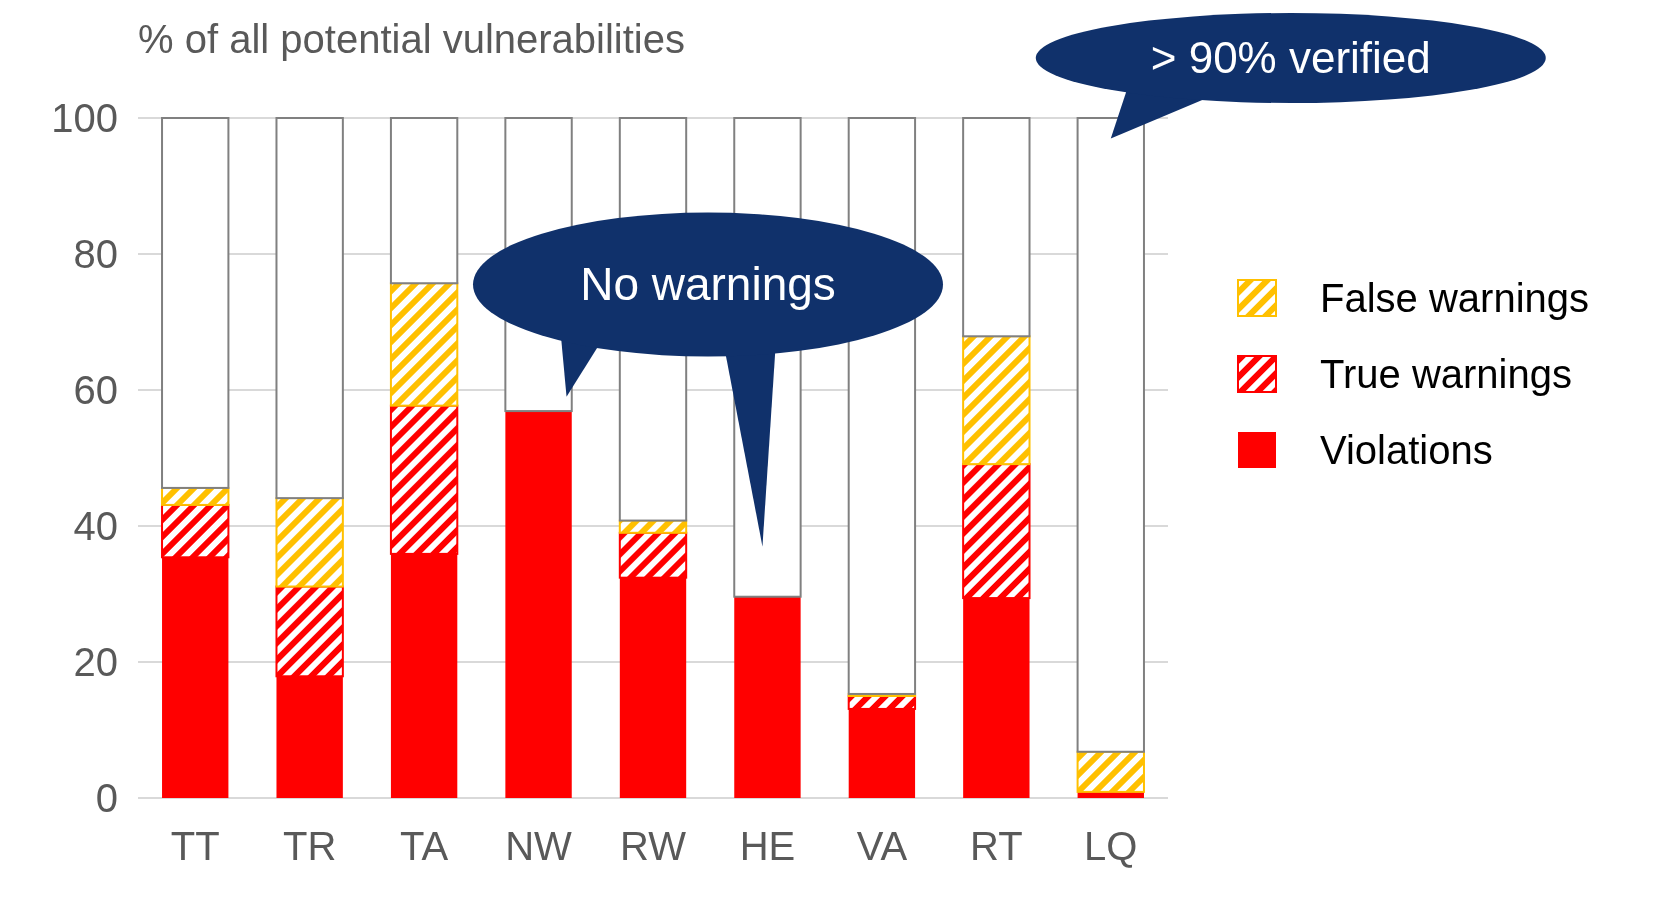 This screenshot has height=898, width=1675. Describe the element at coordinates (95, 254) in the screenshot. I see `y-tick-label: 80` at that location.